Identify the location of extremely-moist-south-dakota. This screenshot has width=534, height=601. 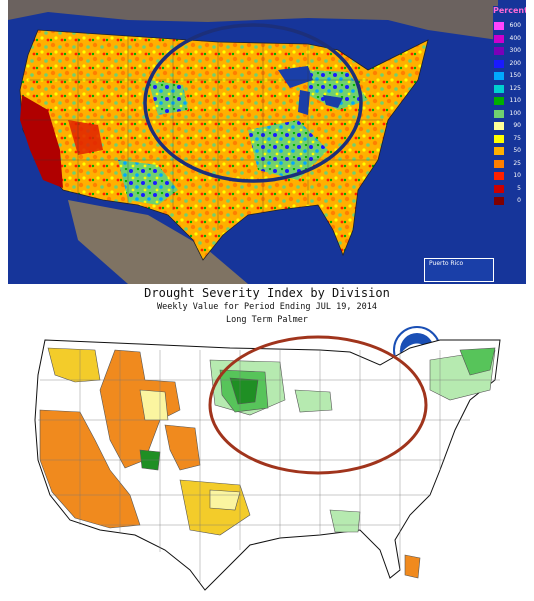
(244, 391).